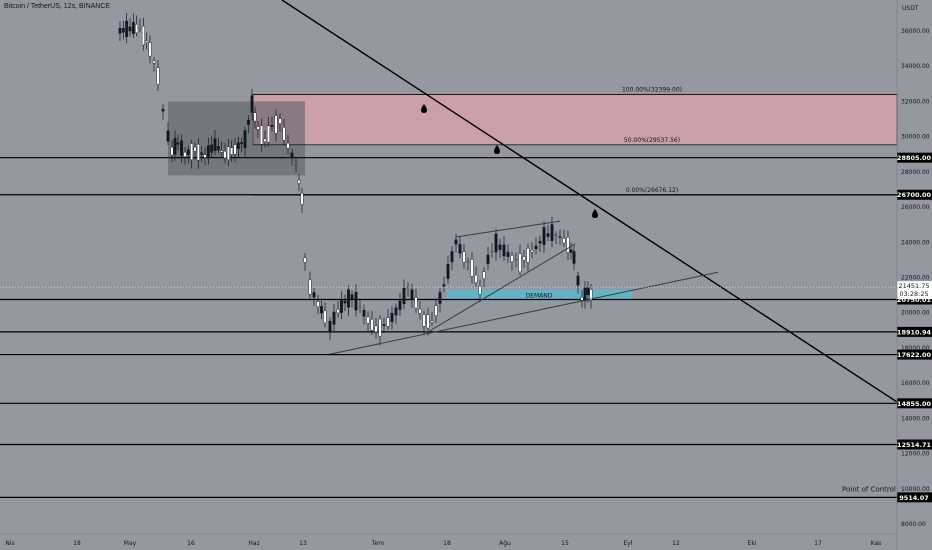 The image size is (932, 550). What do you see at coordinates (913, 524) in the screenshot?
I see `y-axis-tick: 8000.00` at bounding box center [913, 524].